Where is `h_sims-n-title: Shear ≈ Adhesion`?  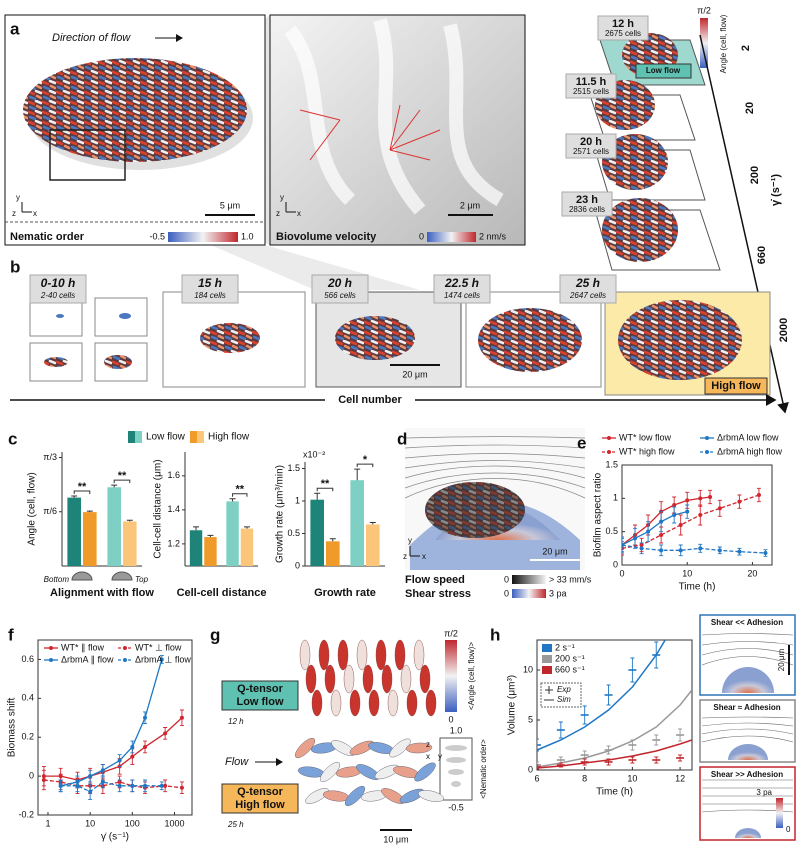
h_sims-n-title: Shear ≈ Adhesion is located at coordinates (746, 707).